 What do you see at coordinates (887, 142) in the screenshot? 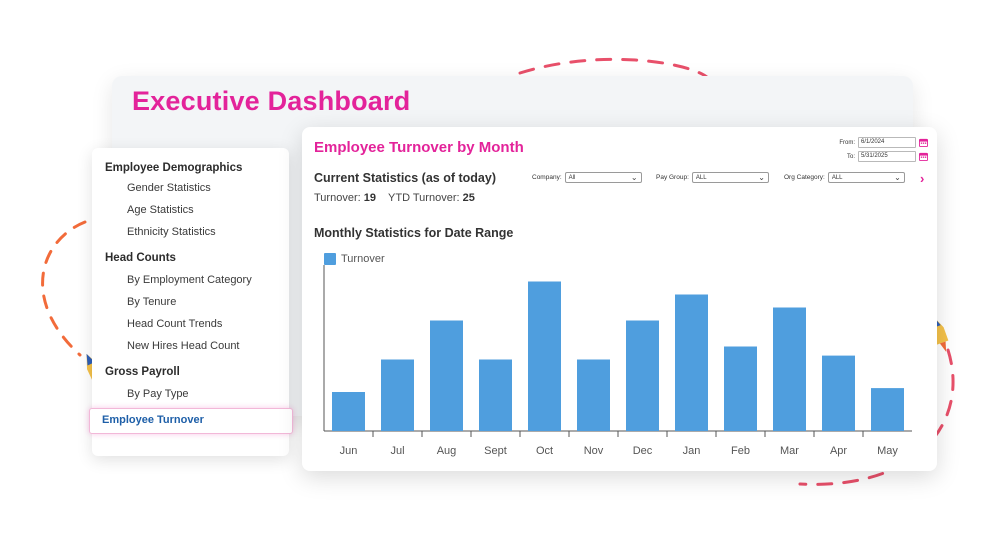
I see `from-date-input: 6/1/2024` at bounding box center [887, 142].